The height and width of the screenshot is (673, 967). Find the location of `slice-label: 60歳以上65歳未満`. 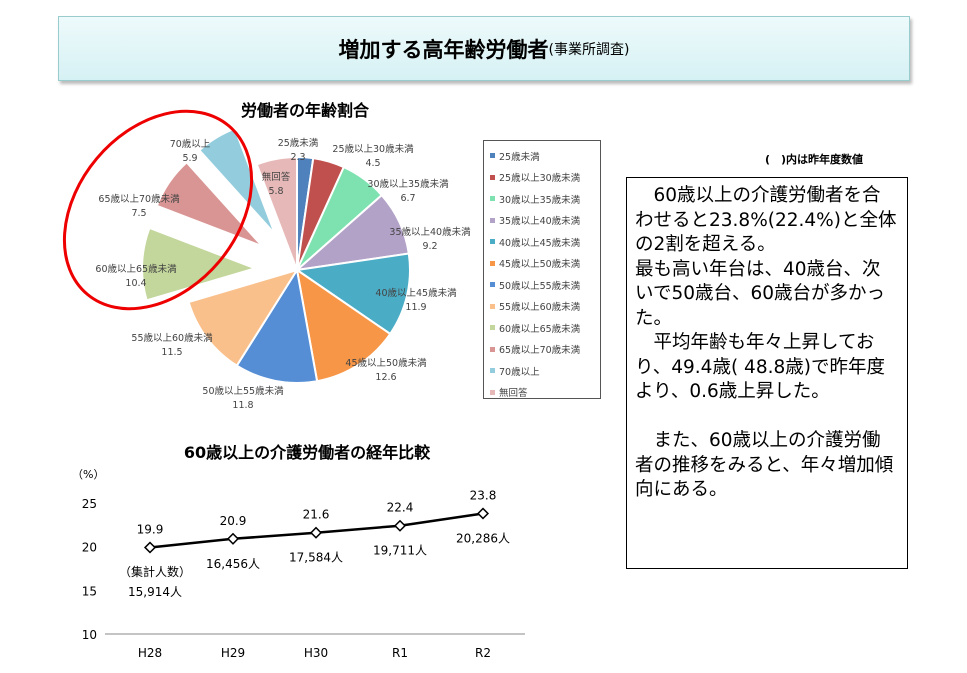

slice-label: 60歳以上65歳未満 is located at coordinates (136, 269).